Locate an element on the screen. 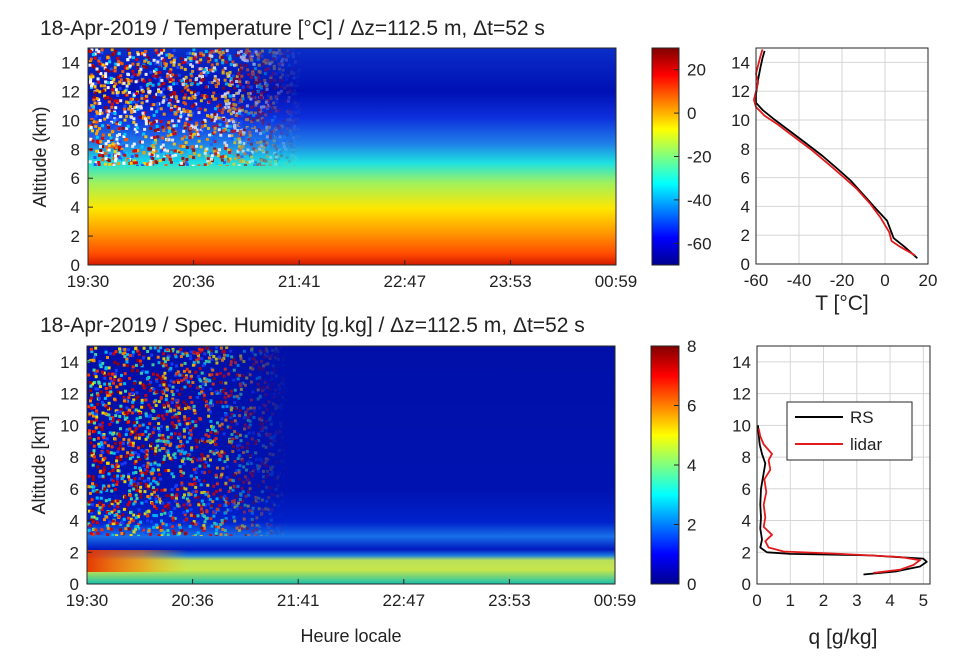 The width and height of the screenshot is (960, 661). temperature-profile-x-tick-label: -20 is located at coordinates (842, 280).